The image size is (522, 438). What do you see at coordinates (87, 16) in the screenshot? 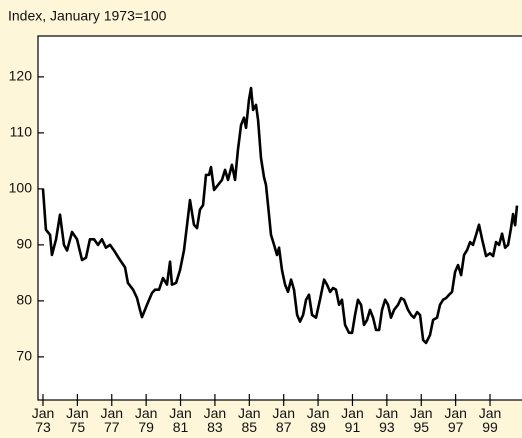
I see `chart-title: Index, January 1973=100` at bounding box center [87, 16].